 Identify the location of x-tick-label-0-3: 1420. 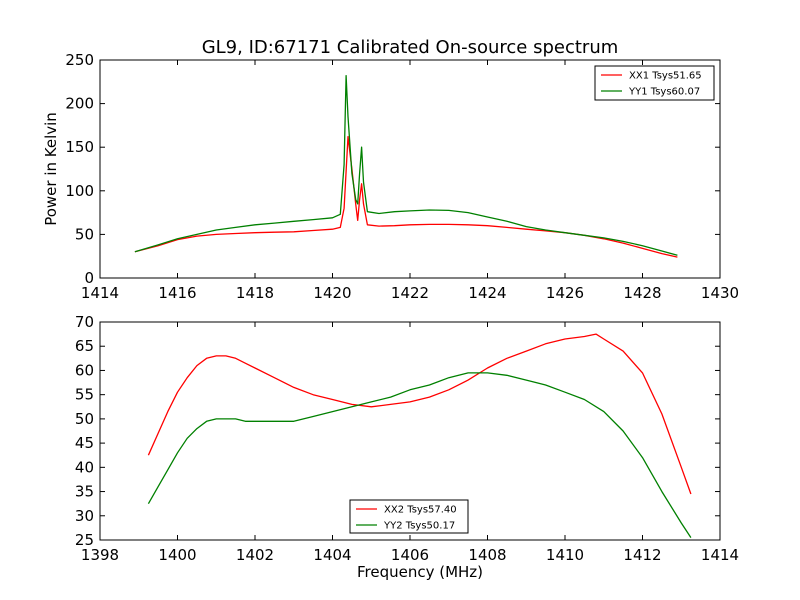
(332, 293).